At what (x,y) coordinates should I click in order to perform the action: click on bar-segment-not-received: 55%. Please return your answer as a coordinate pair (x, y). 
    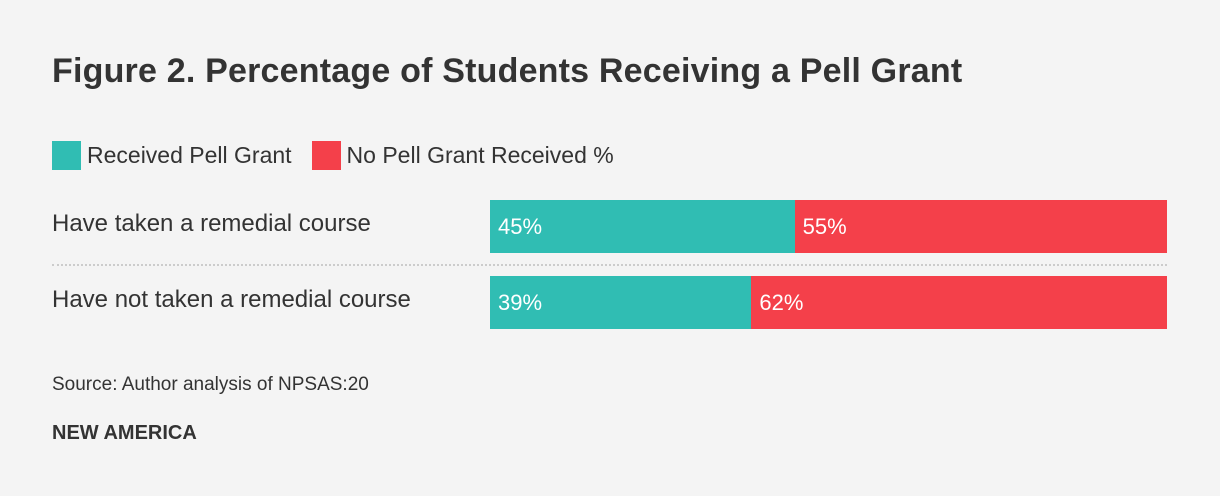
    Looking at the image, I should click on (980, 226).